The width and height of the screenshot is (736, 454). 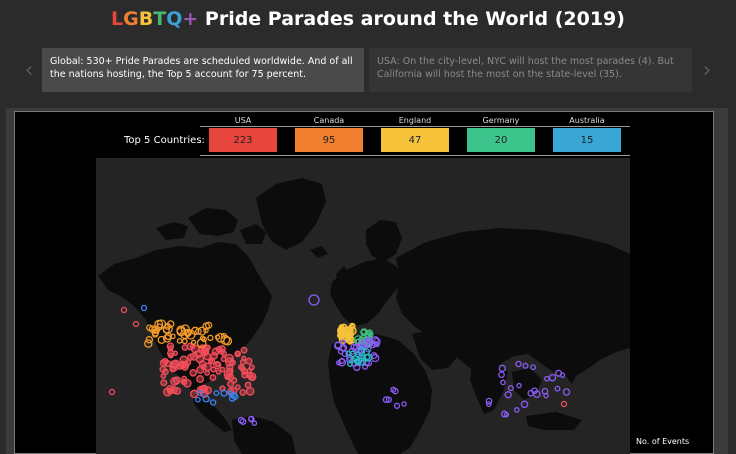 I want to click on country-count-england: 47, so click(x=415, y=140).